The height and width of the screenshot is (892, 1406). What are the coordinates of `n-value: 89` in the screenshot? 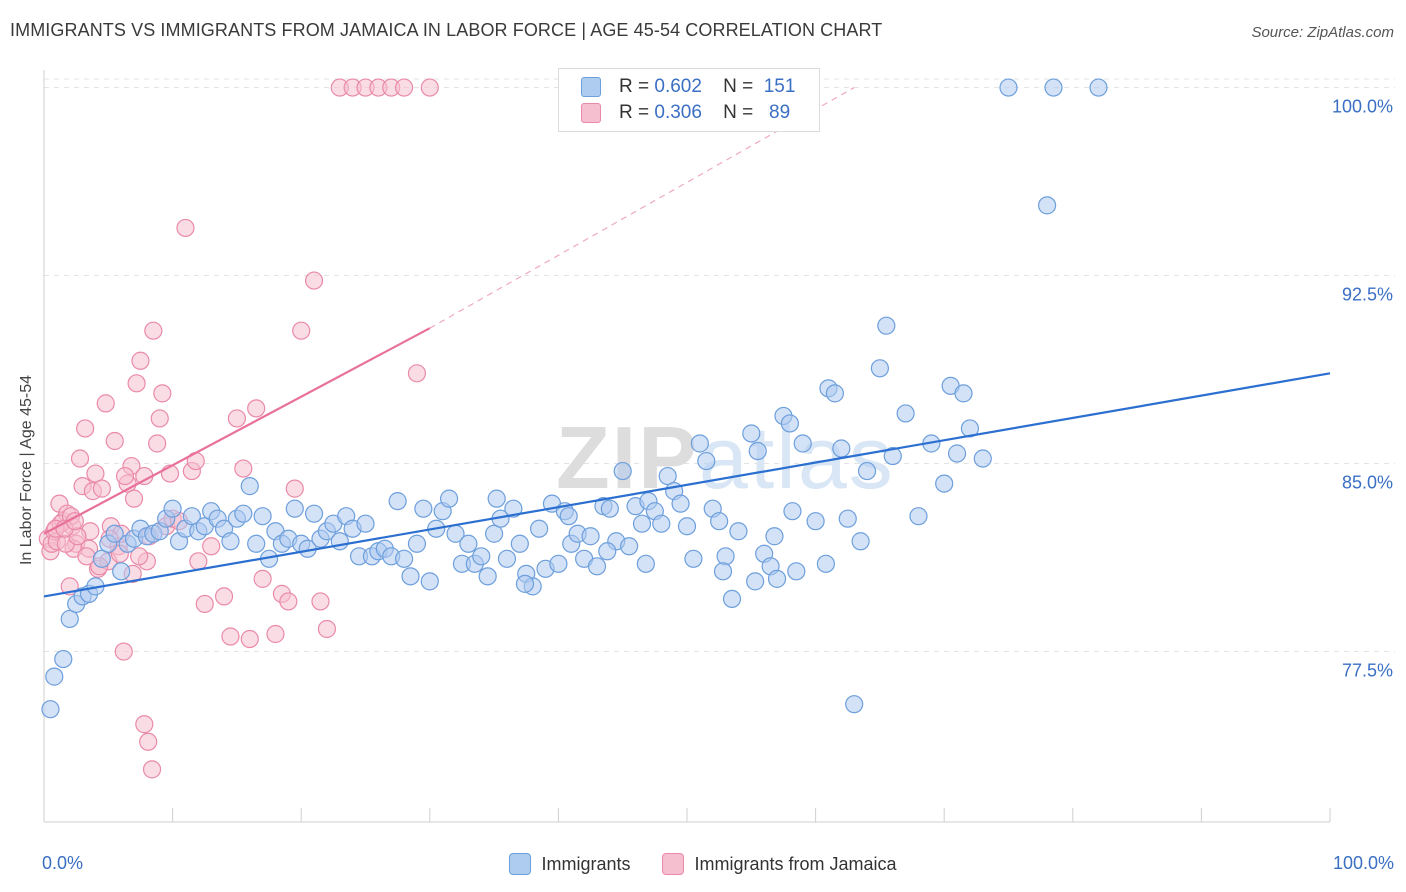 It's located at (780, 112).